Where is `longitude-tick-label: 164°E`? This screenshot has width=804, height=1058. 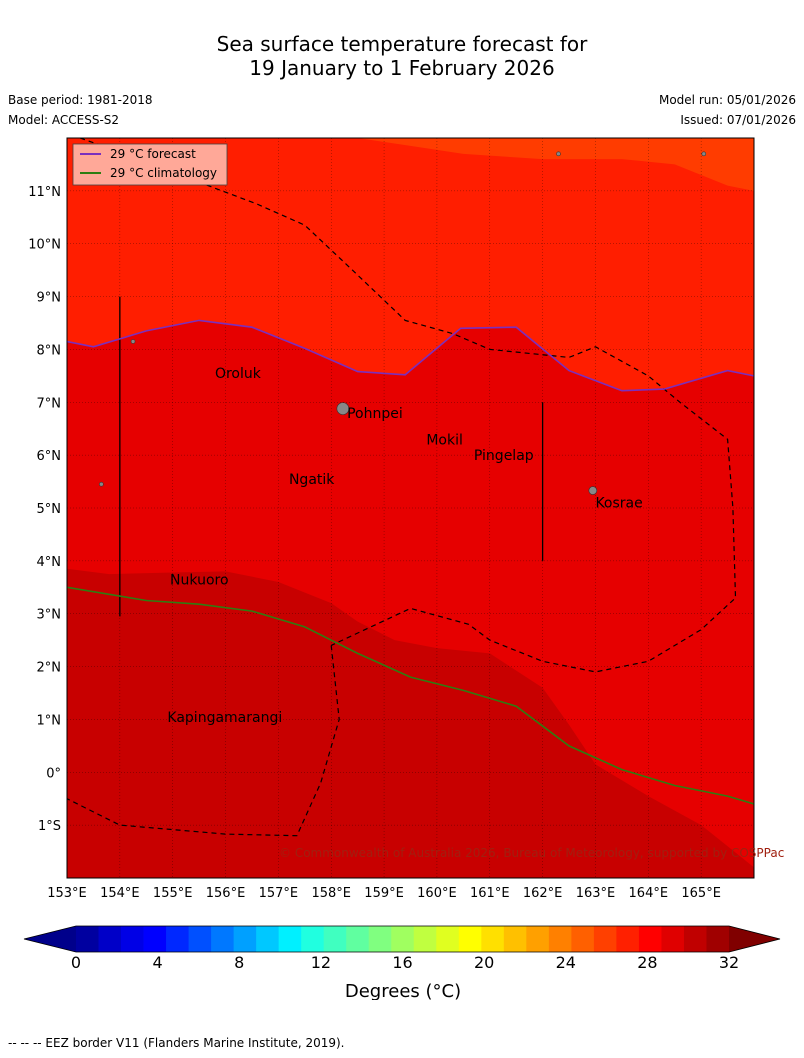 longitude-tick-label: 164°E is located at coordinates (649, 893).